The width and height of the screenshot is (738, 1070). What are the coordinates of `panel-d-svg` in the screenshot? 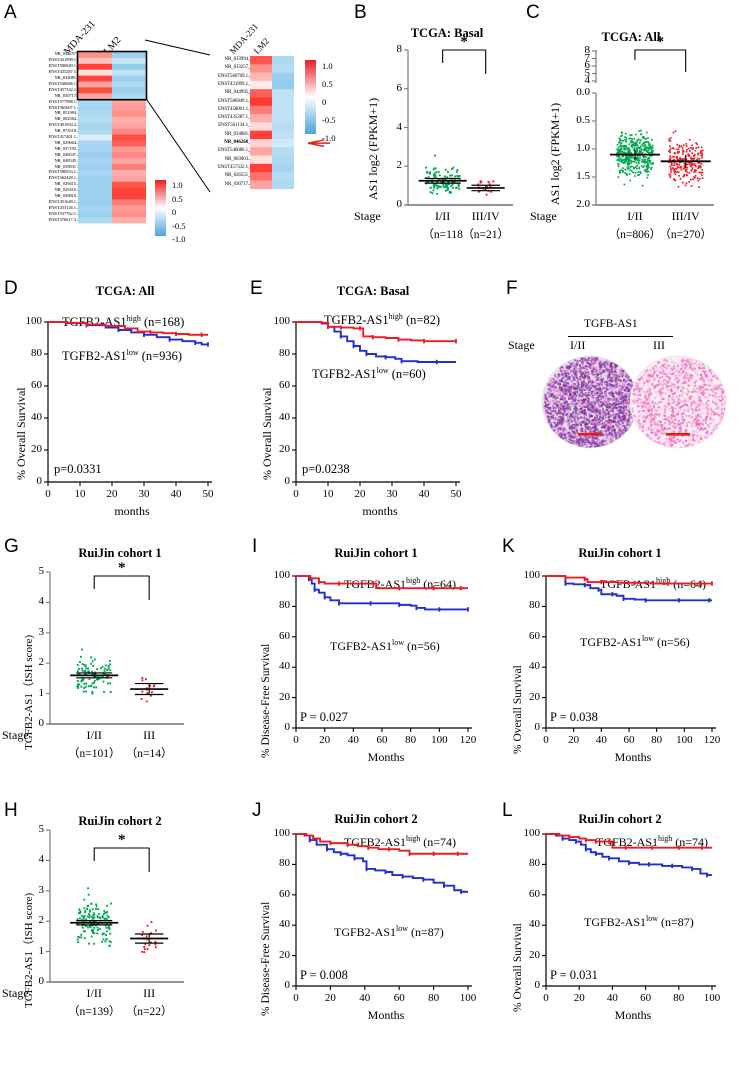 It's located at (130, 402).